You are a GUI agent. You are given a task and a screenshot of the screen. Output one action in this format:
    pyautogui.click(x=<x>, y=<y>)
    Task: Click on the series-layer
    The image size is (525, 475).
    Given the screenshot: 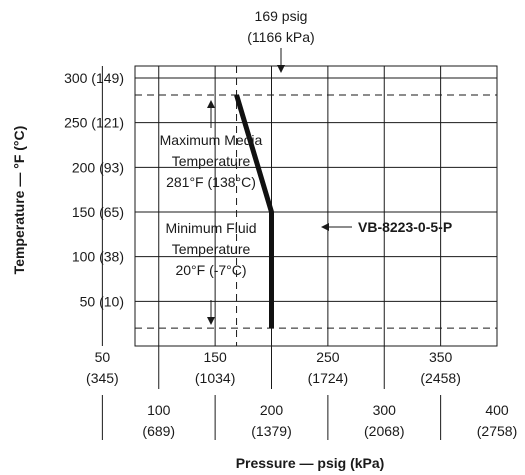 What is the action you would take?
    pyautogui.click(x=254, y=211)
    